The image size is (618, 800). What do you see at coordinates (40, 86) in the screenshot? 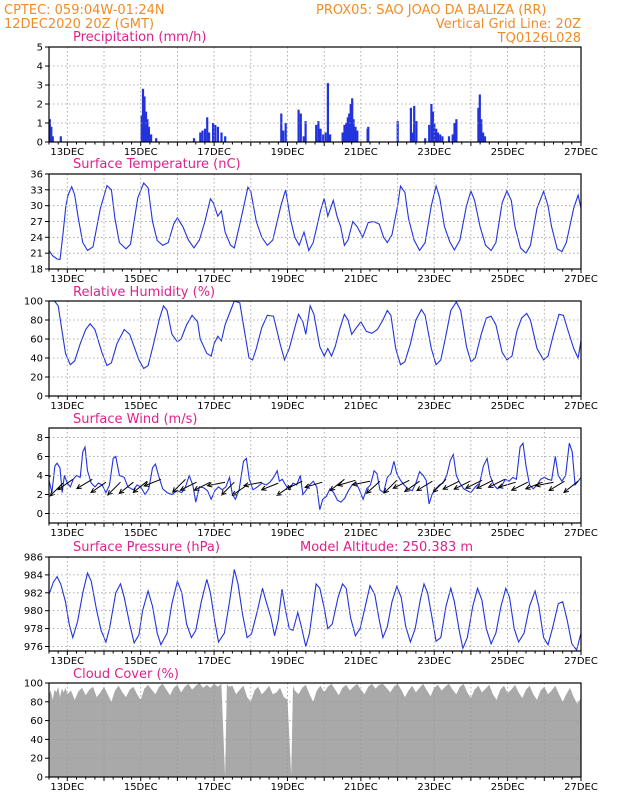
I see `precip-ytick-label: 3` at bounding box center [40, 86].